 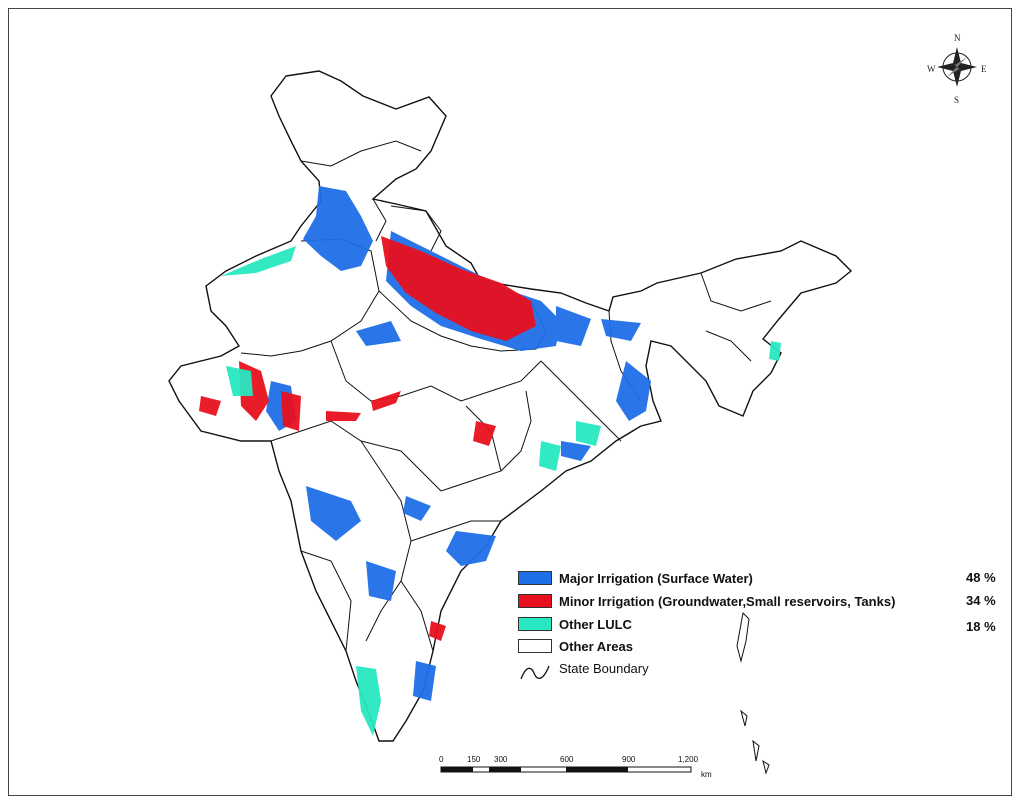 I want to click on swatch-minor, so click(x=535, y=601).